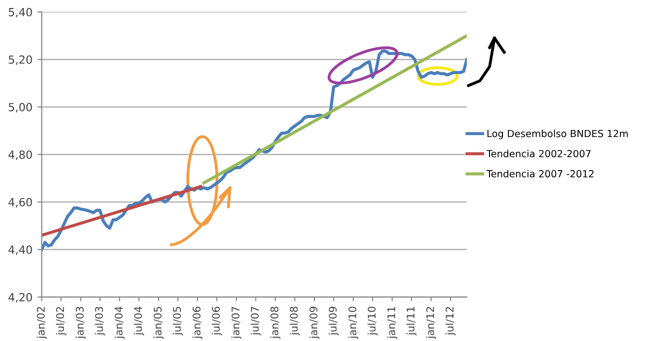  Describe the element at coordinates (538, 154) in the screenshot. I see `legend-label: Tendencia 2002-2007` at that location.